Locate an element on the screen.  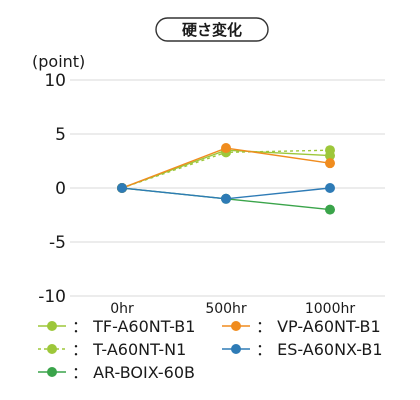
chart-title-badge: 硬さ変化 is located at coordinates (212, 29).